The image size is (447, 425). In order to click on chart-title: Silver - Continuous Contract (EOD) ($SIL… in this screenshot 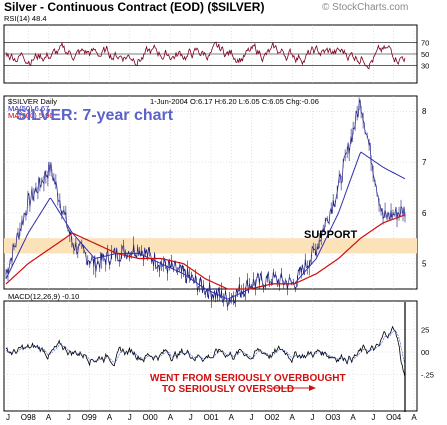, I will do `click(134, 7)`.